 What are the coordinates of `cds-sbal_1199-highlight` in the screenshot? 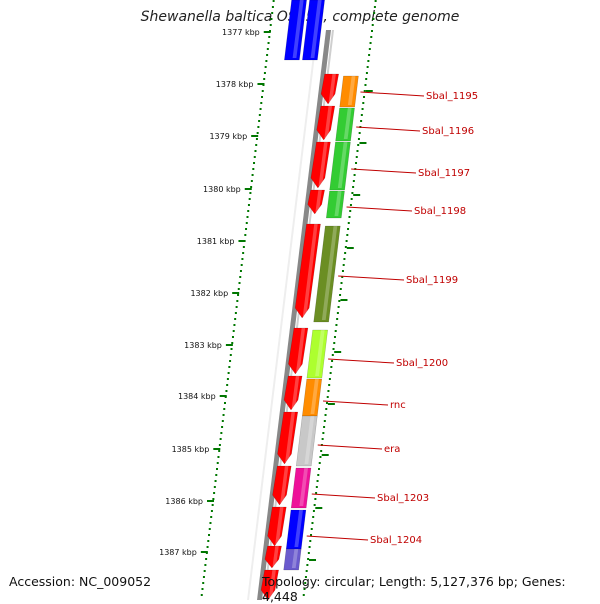 It's located at (329, 273).